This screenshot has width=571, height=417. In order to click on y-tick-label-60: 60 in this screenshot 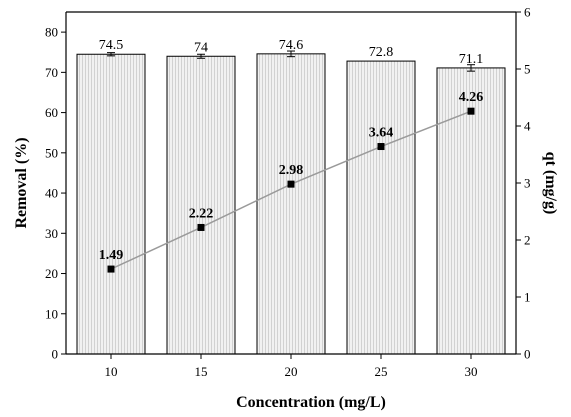, I will do `click(51, 112)`.